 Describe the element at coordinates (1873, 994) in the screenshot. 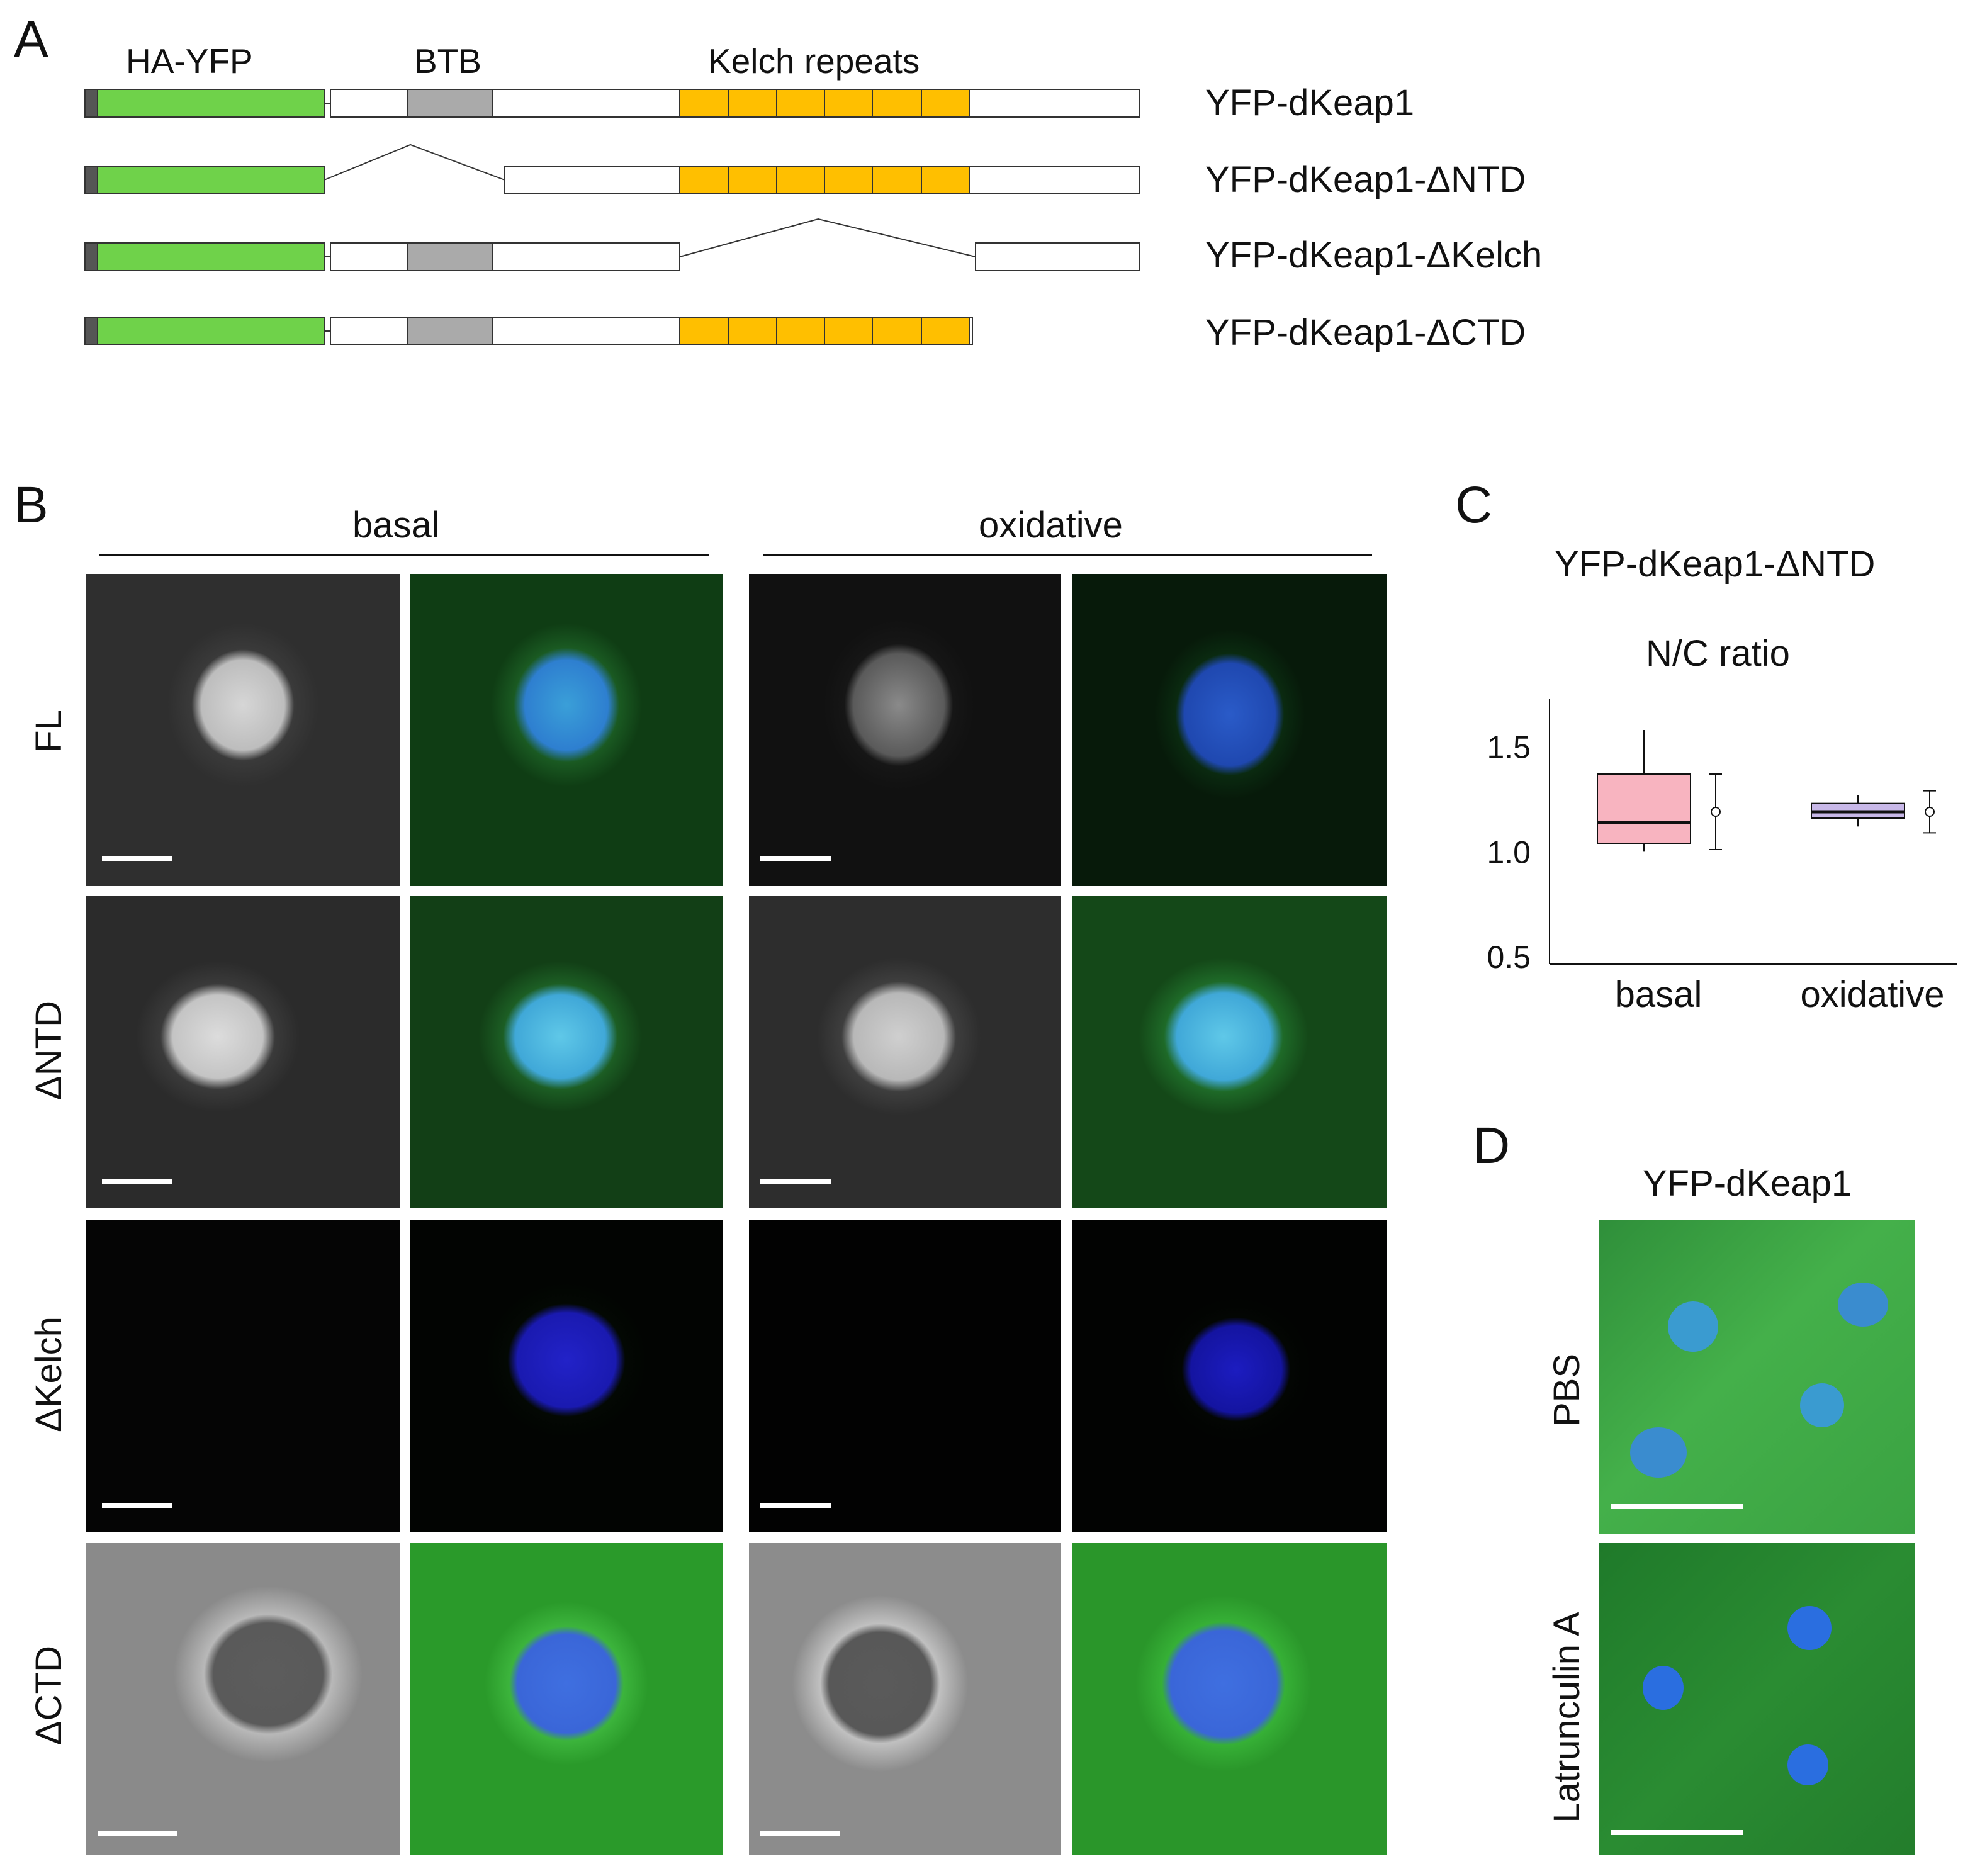

I see `x-category-label: oxidative` at that location.